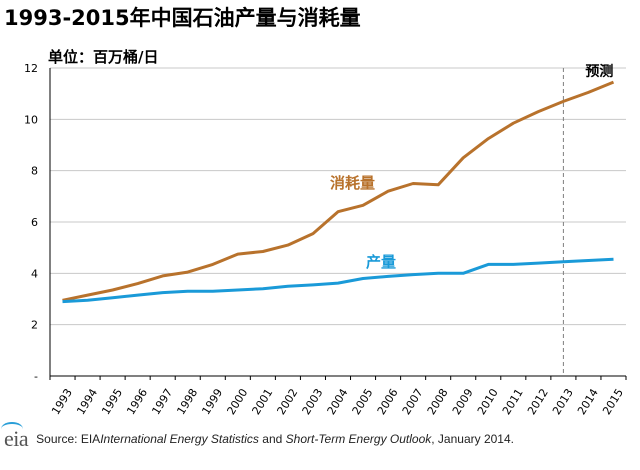 This screenshot has height=470, width=640. What do you see at coordinates (31, 68) in the screenshot?
I see `y-tick-label: 12` at bounding box center [31, 68].